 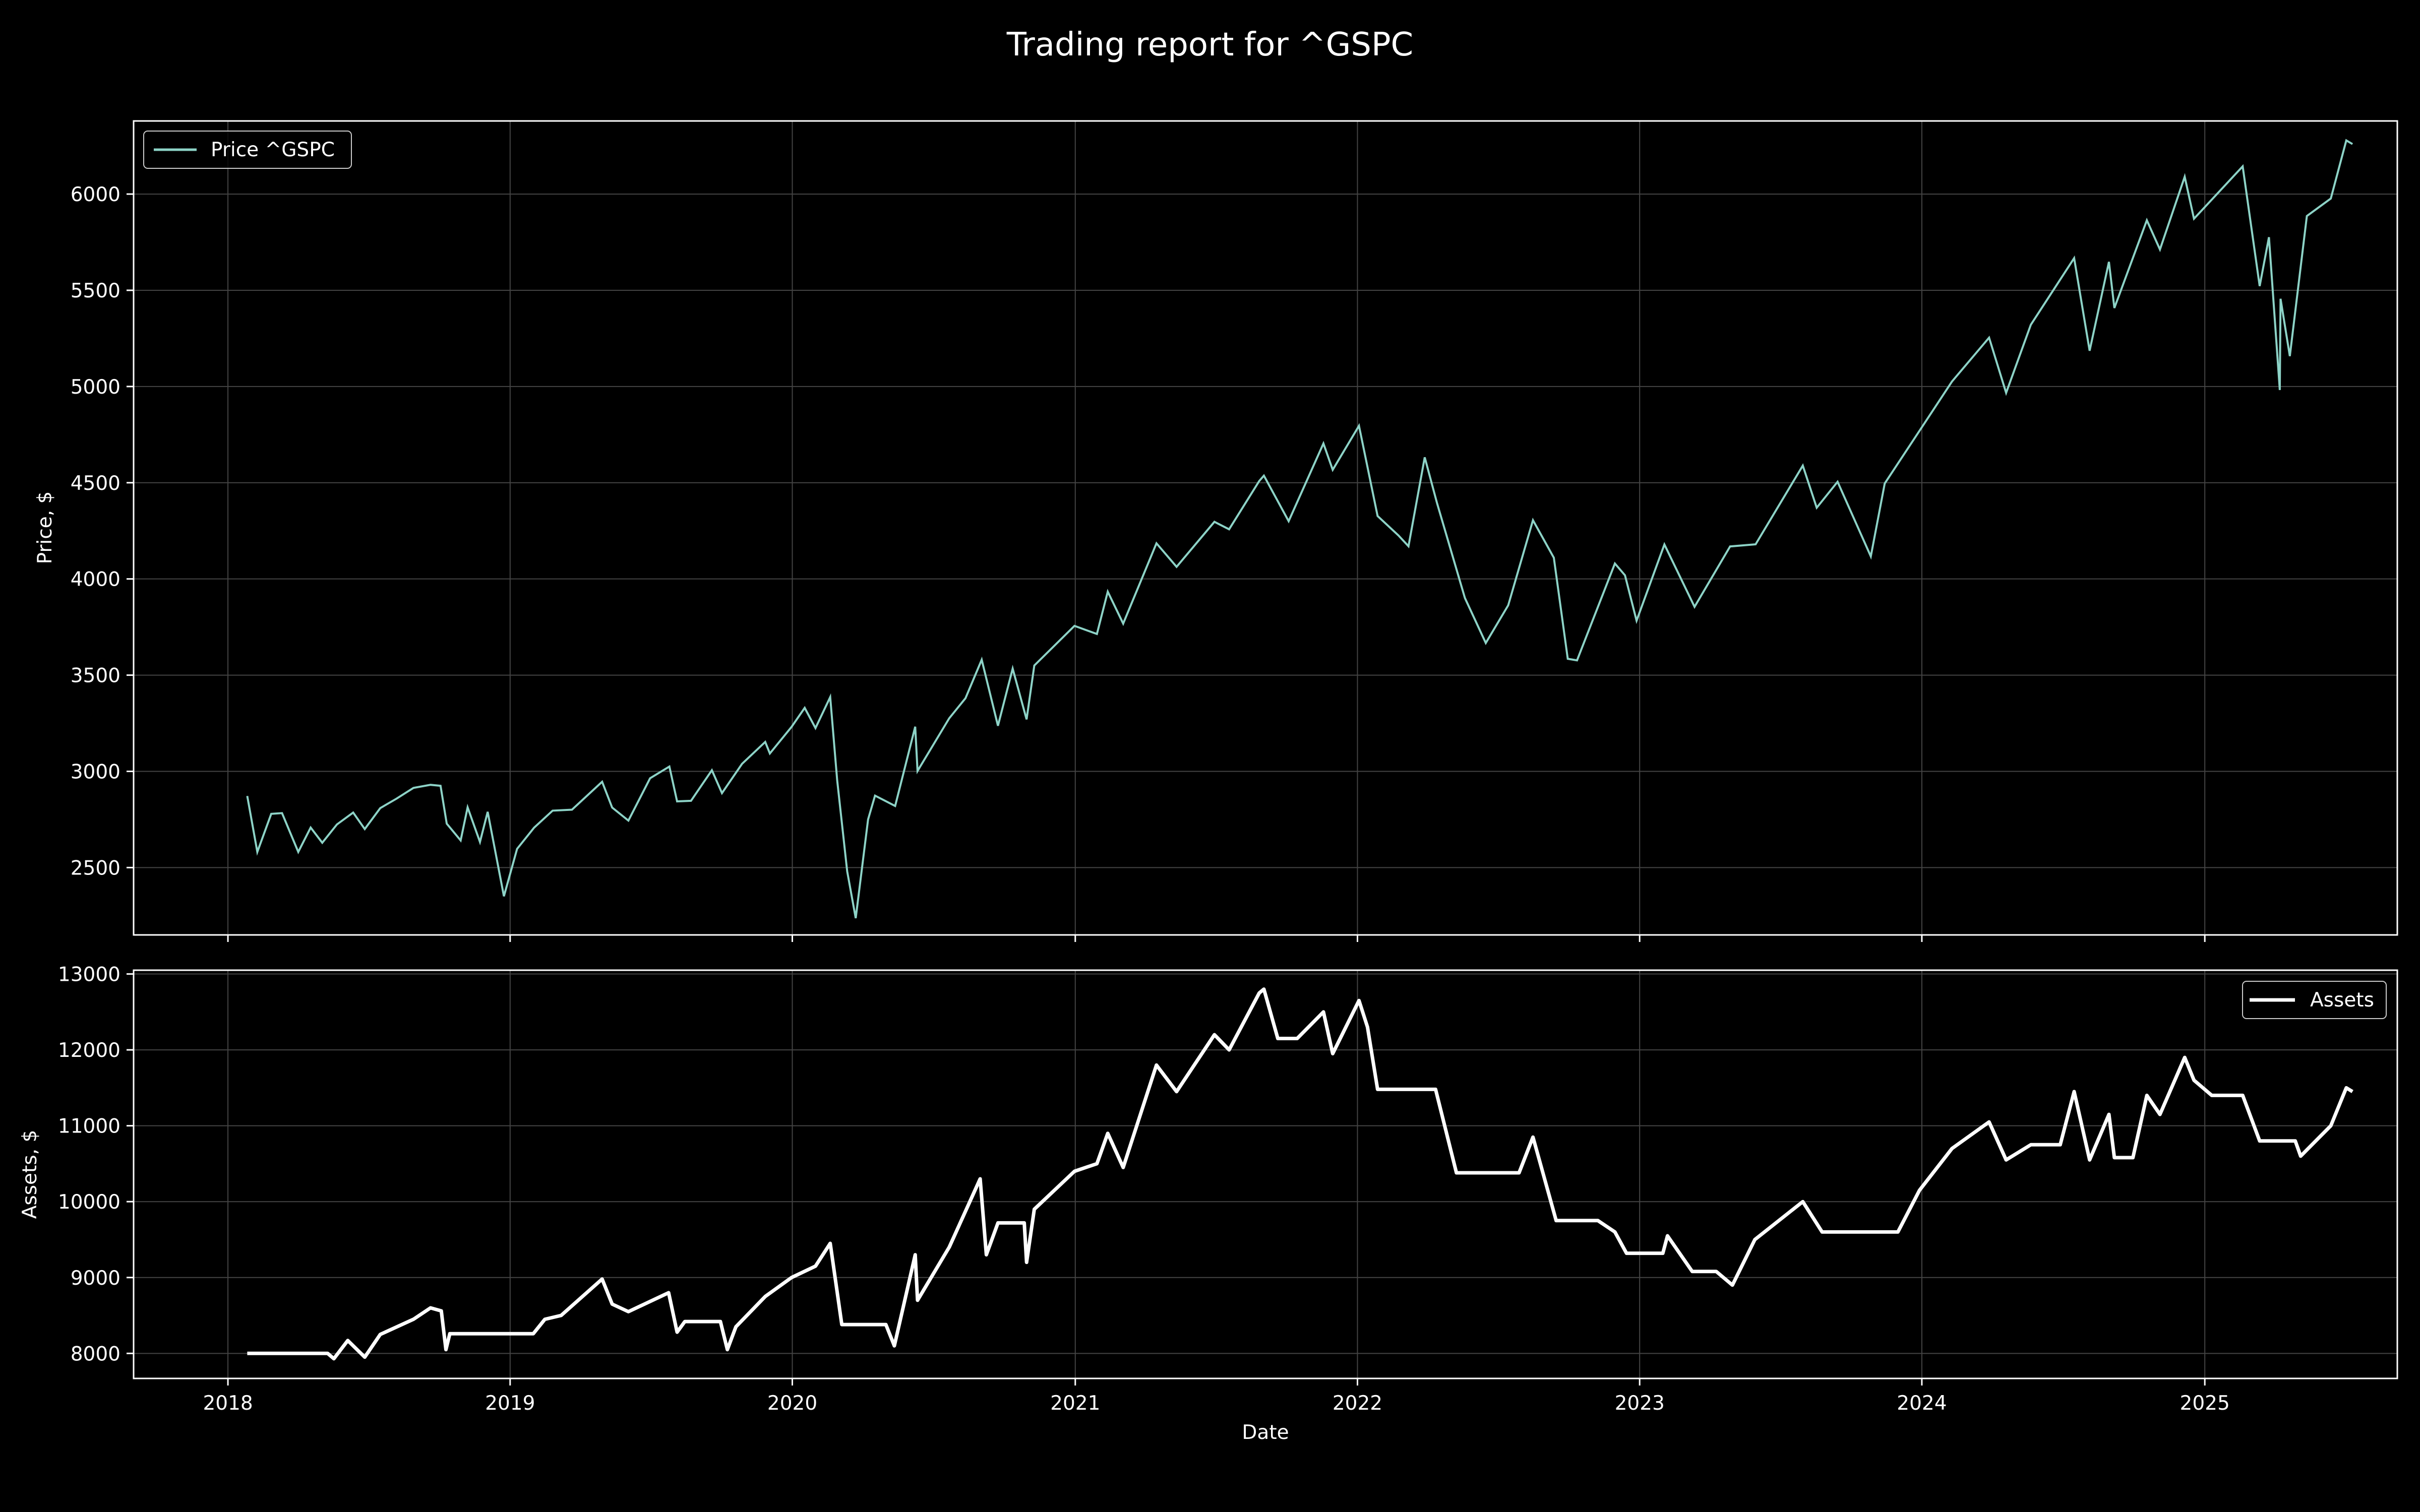 What do you see at coordinates (1265, 1433) in the screenshot?
I see `x-axis-label: Date` at bounding box center [1265, 1433].